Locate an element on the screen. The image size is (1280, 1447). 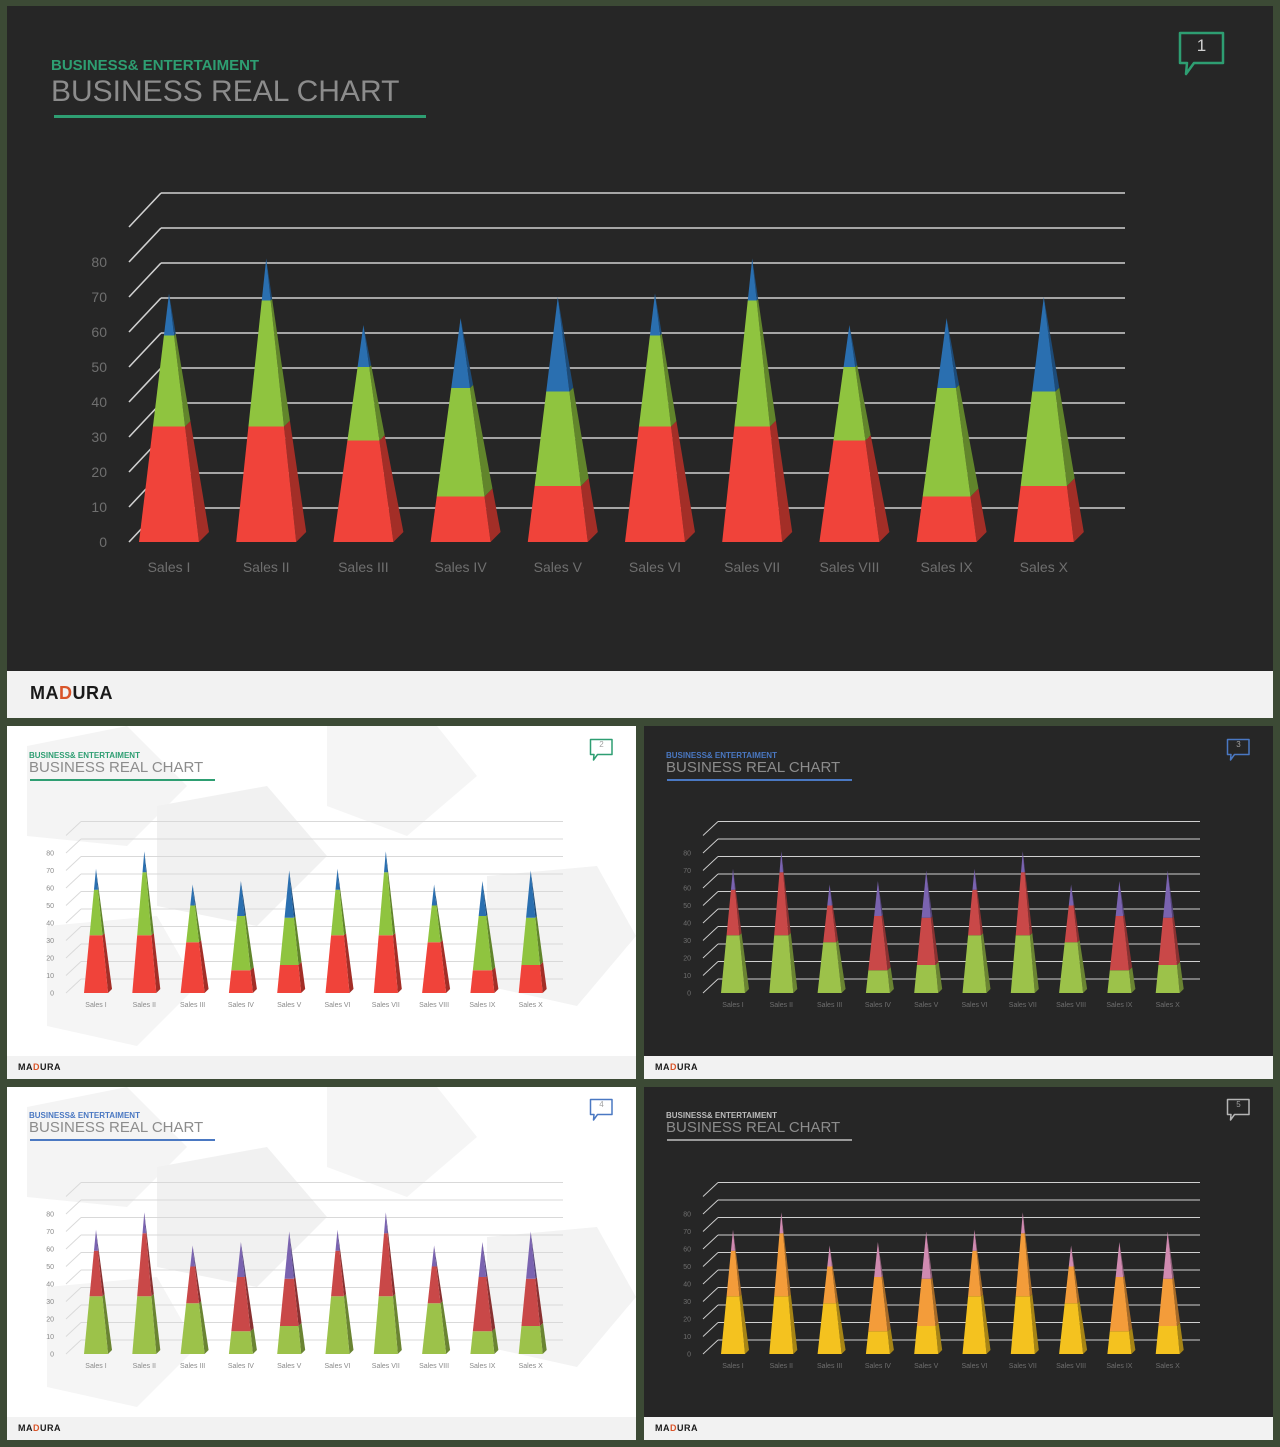
x-category-label: Sales II is located at coordinates (781, 1005).